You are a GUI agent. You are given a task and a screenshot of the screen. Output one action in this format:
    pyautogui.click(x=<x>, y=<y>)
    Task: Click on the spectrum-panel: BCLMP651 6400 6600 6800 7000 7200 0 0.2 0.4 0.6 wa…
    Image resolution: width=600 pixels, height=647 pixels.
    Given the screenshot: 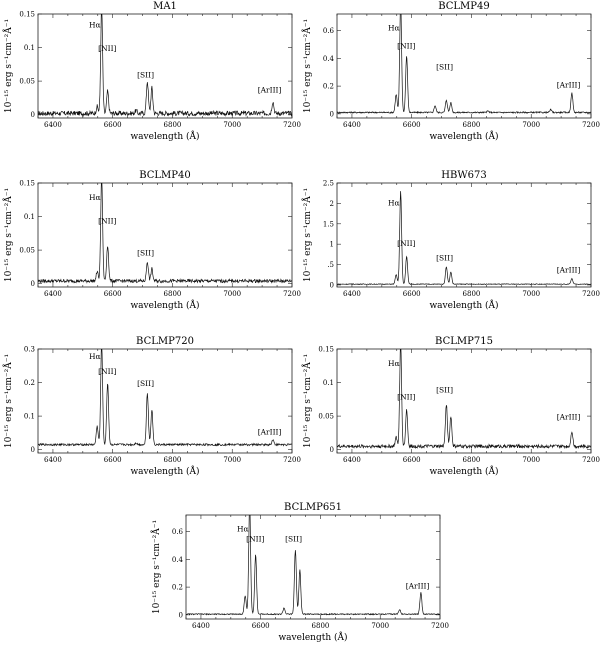 What is the action you would take?
    pyautogui.click(x=299, y=572)
    